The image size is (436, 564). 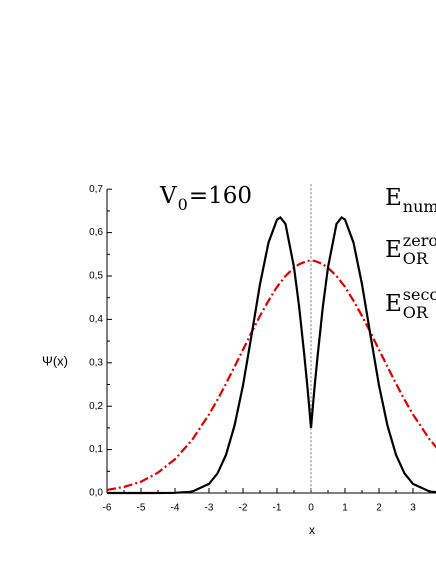 I want to click on y-tick-label: 0,2, so click(x=96, y=406).